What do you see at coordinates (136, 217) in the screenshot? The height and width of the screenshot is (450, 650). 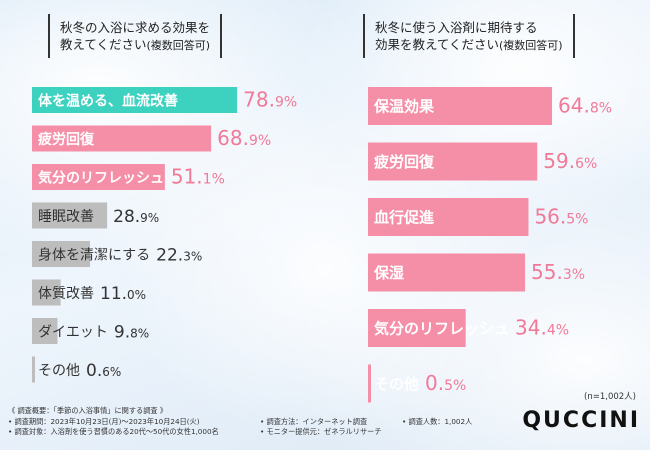 I see `left-value-label-3: 28.9%` at bounding box center [136, 217].